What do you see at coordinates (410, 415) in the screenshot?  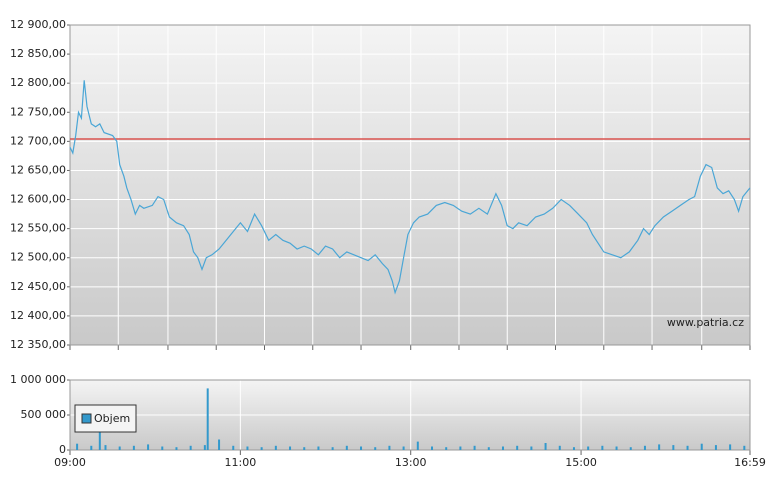 I see `plot-border` at bounding box center [410, 415].